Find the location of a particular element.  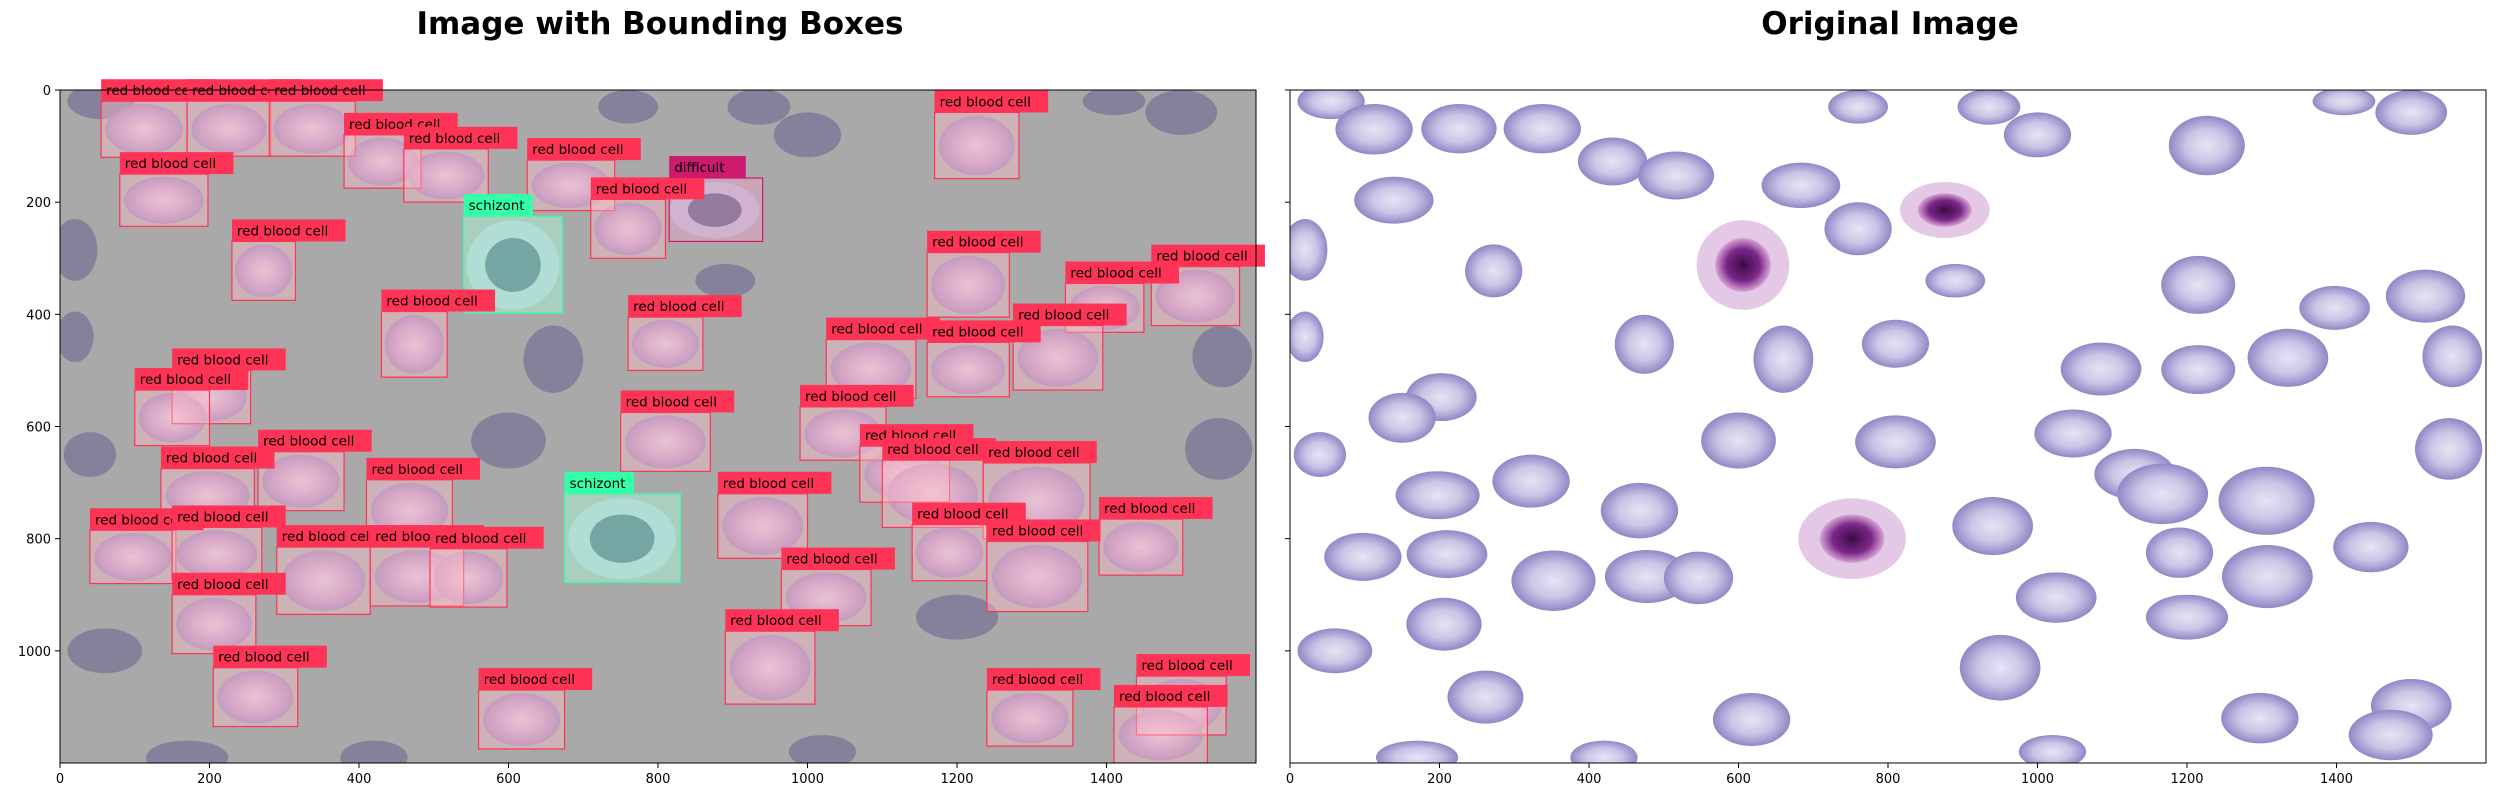

difficult-label: difficult is located at coordinates (707, 167).